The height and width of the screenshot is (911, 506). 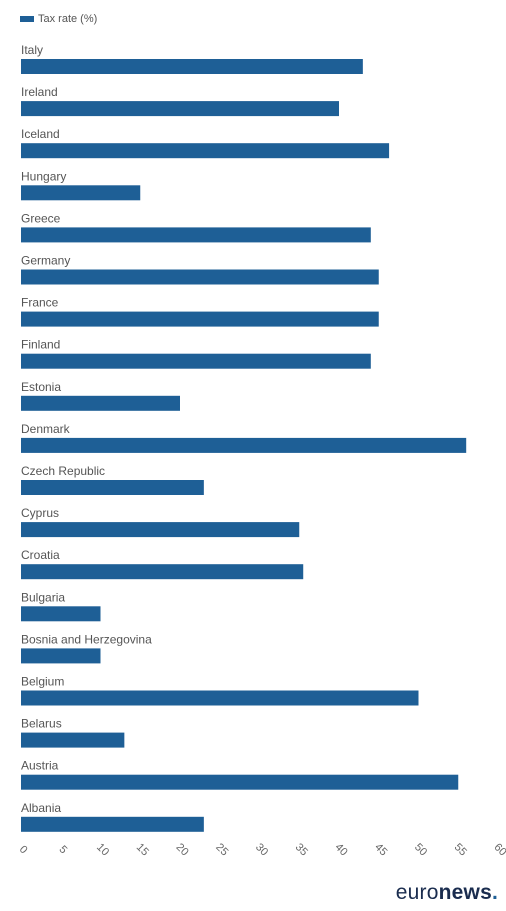 What do you see at coordinates (240, 782) in the screenshot?
I see `bar-austria` at bounding box center [240, 782].